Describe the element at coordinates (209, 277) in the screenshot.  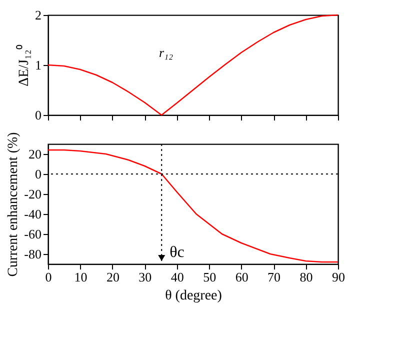
I see `x-tick-label: 50` at that location.